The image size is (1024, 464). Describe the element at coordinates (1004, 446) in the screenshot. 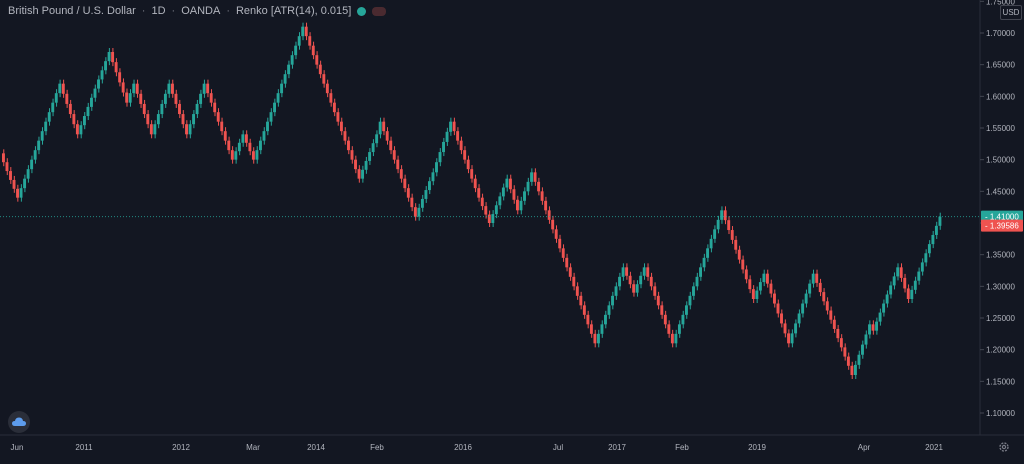

I see `gear-icon` at that location.